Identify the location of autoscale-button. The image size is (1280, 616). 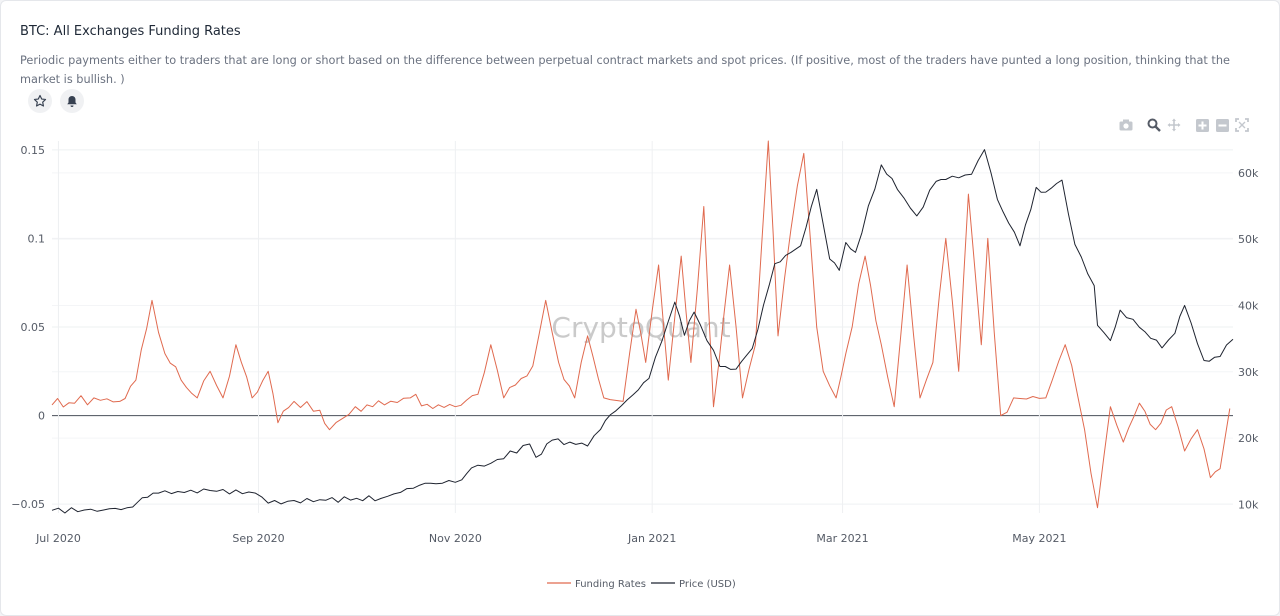
(1242, 125).